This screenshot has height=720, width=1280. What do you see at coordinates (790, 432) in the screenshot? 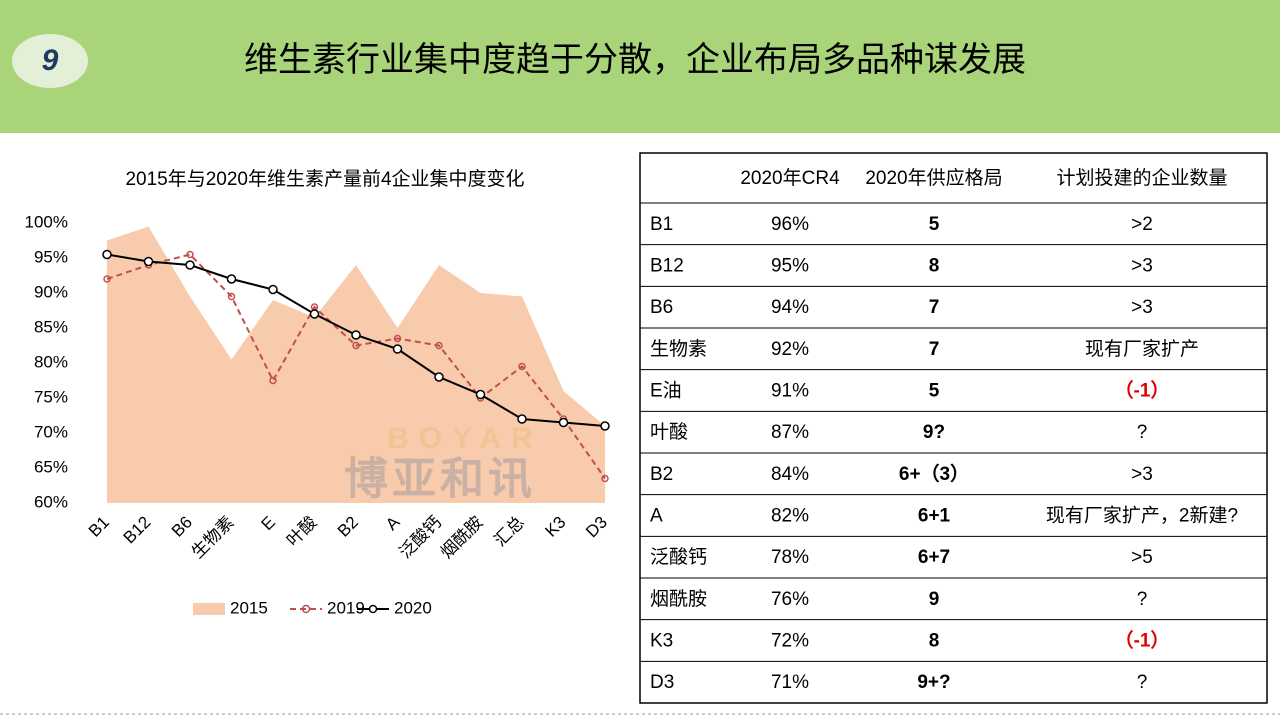
I see `table-cell: 87%` at bounding box center [790, 432].